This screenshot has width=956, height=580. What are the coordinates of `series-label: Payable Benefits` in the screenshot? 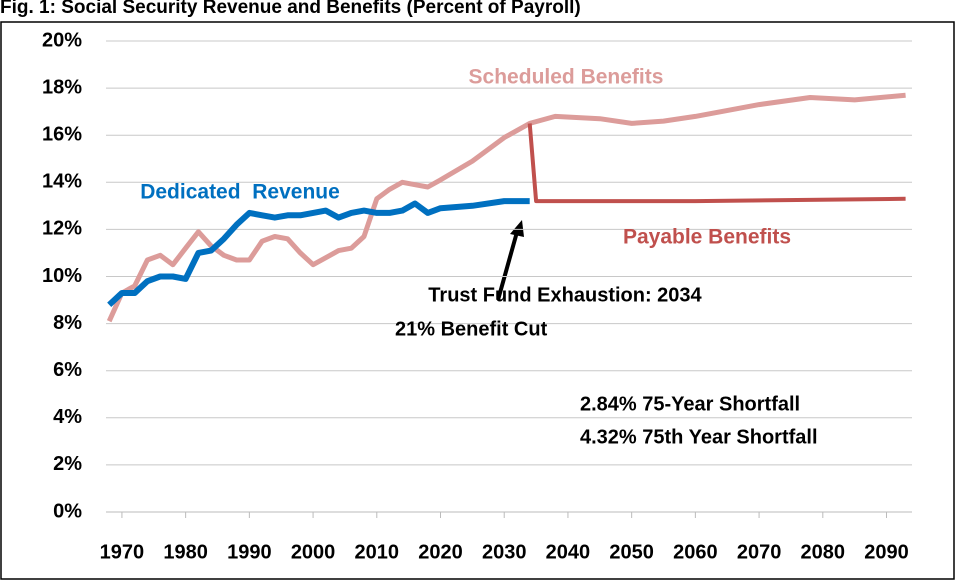 It's located at (707, 237).